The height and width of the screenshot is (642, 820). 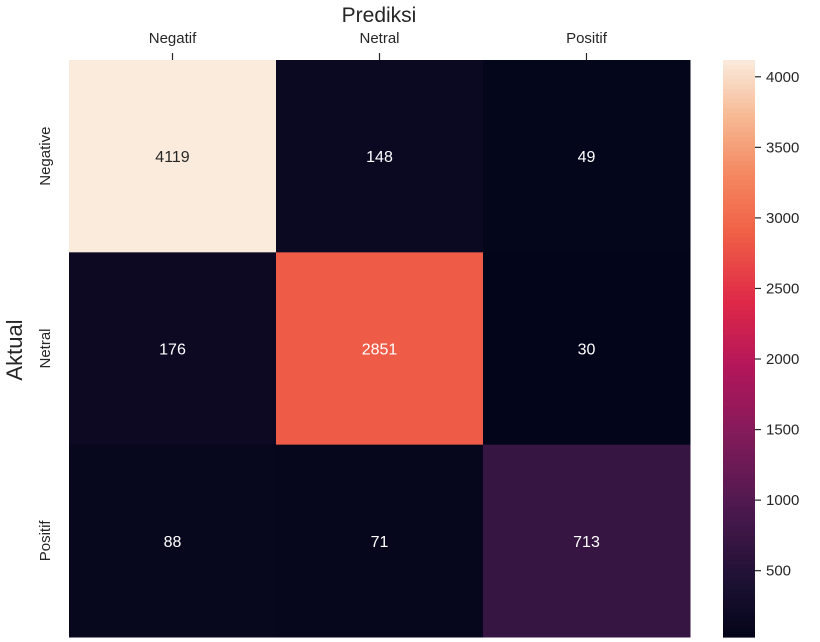 I want to click on cell-value-label: 71, so click(x=380, y=542).